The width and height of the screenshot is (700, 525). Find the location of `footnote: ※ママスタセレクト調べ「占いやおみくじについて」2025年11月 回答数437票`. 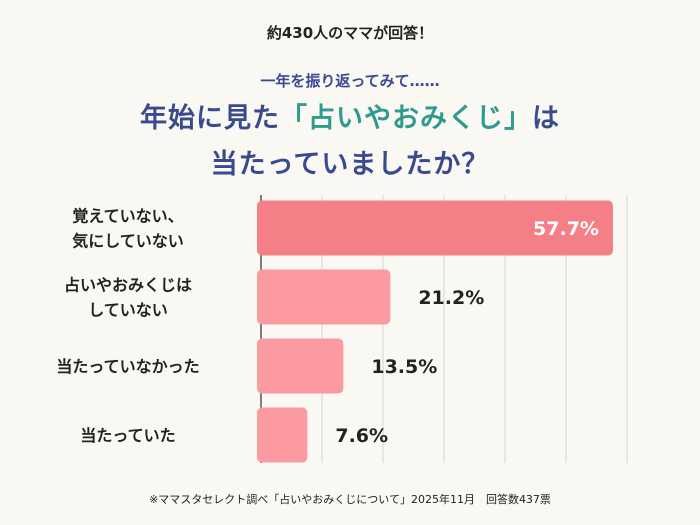

footnote: ※ママスタセレクト調べ「占いやおみくじについて」2025年11月 回答数437票 is located at coordinates (350, 499).